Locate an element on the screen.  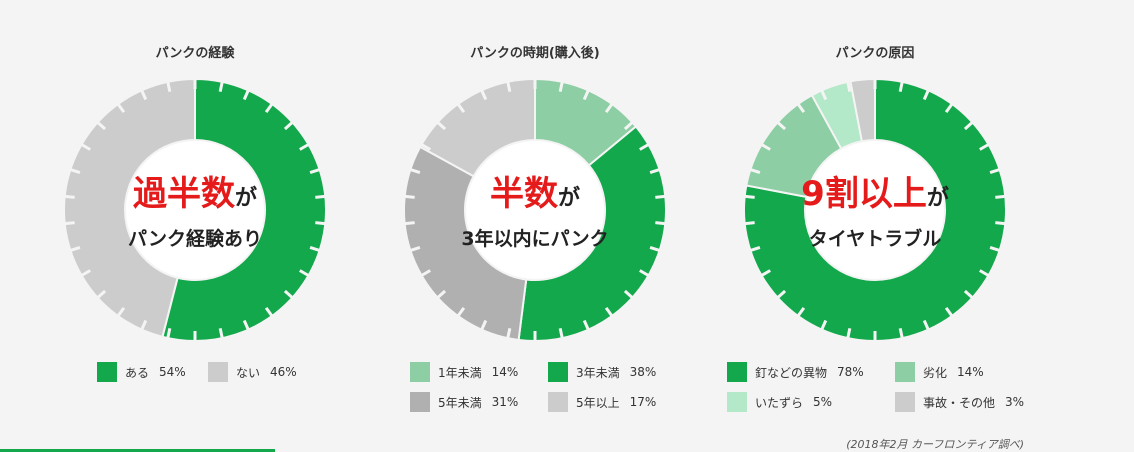
legend-item: 5年未満 31% is located at coordinates (464, 402).